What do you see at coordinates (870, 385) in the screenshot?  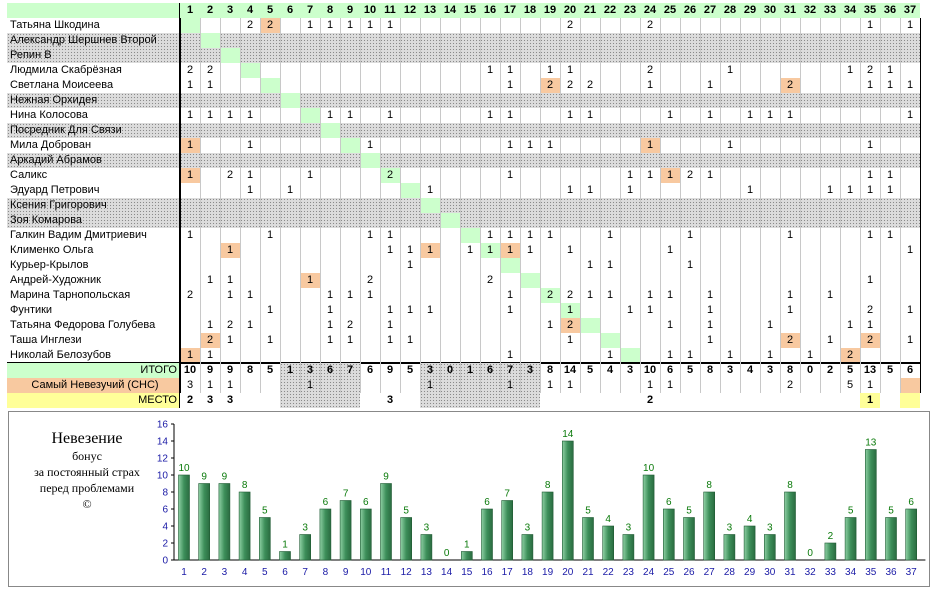 I see `sns-cell: 1` at bounding box center [870, 385].